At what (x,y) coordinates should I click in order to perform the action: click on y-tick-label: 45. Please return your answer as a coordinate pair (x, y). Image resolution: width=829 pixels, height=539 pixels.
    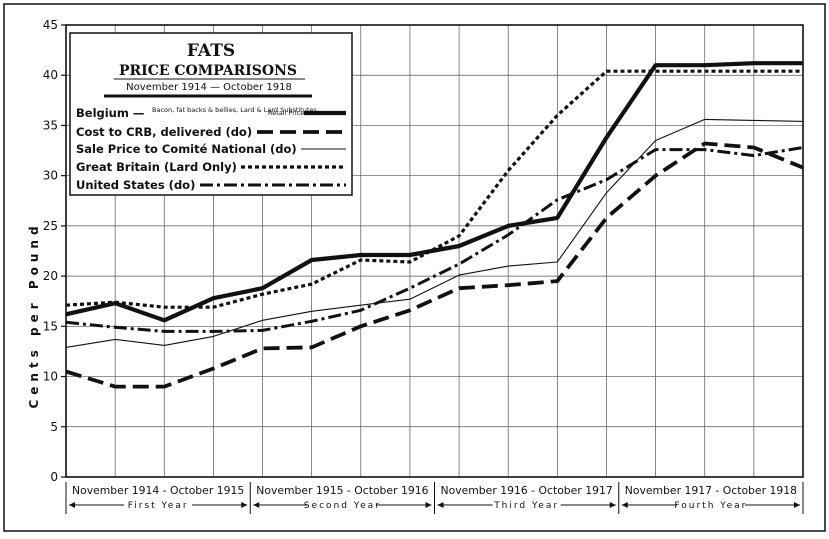
    Looking at the image, I should click on (50, 25).